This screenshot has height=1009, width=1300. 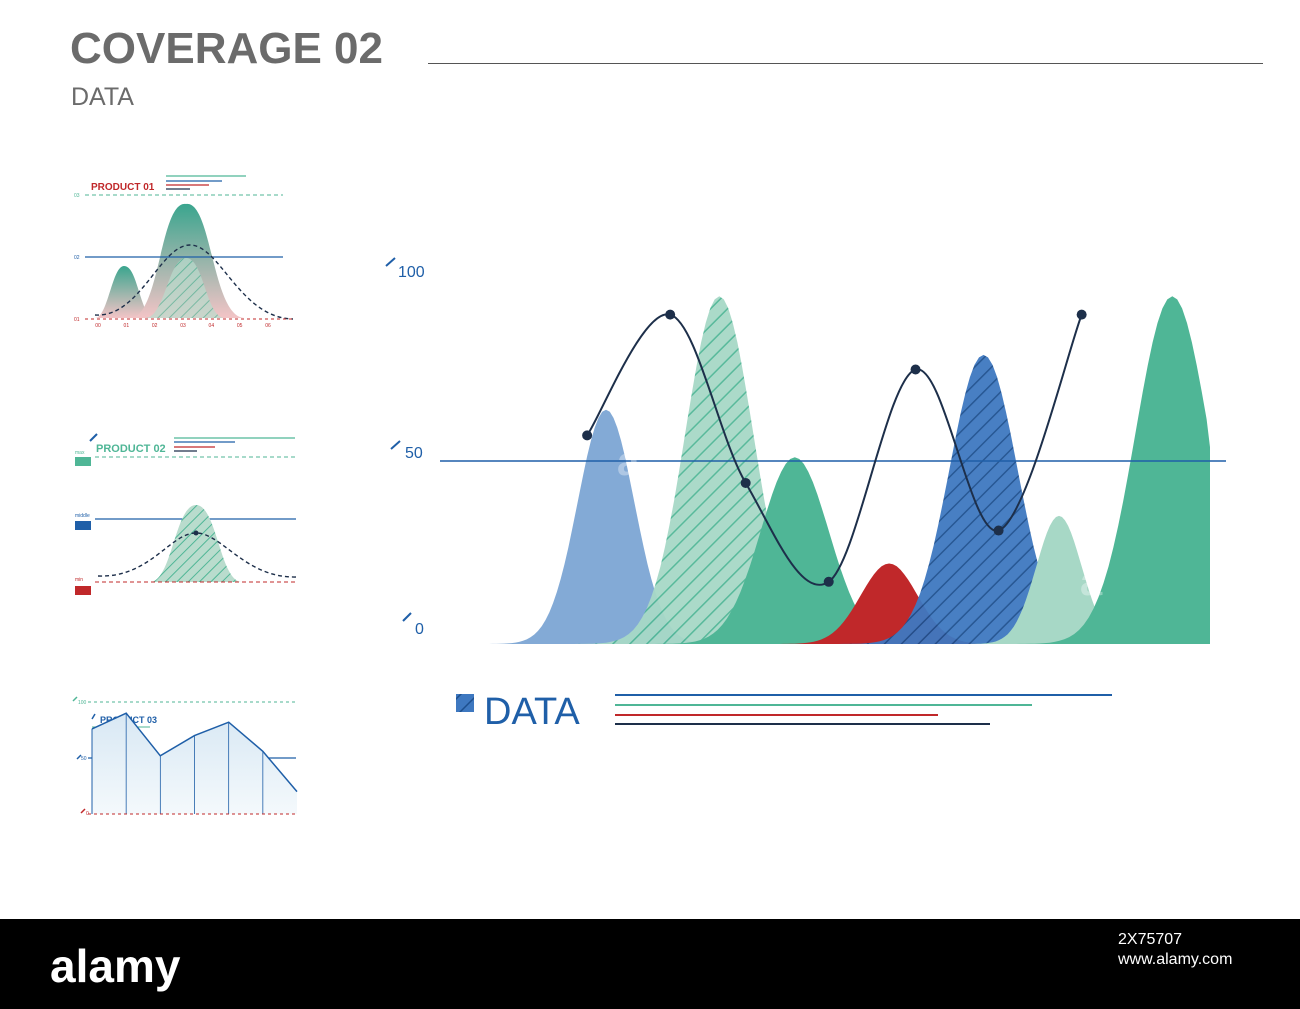 I want to click on p2-area, so click(x=196, y=543).